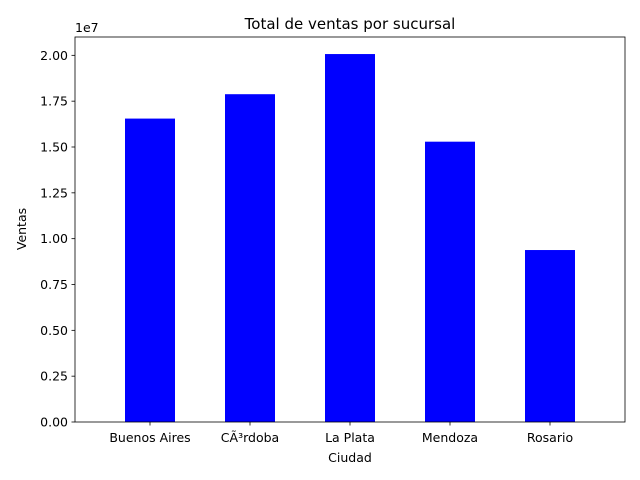 The height and width of the screenshot is (480, 640). What do you see at coordinates (21, 229) in the screenshot?
I see `y-axis-label: Ventas` at bounding box center [21, 229].